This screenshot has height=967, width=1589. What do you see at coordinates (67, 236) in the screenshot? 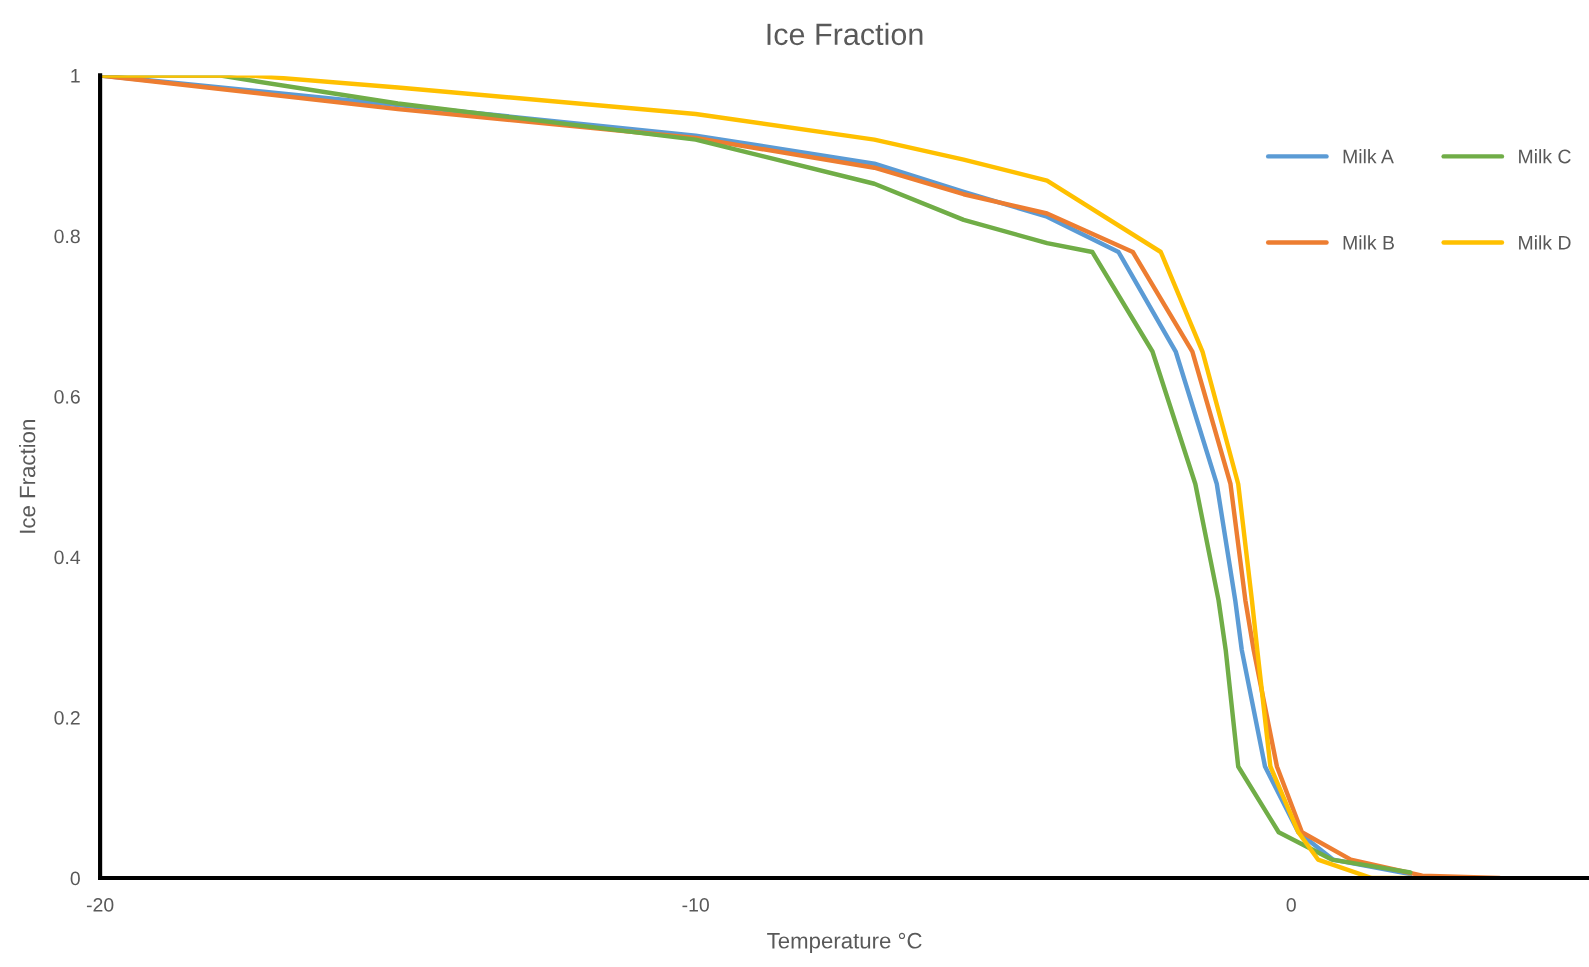
I see `y-tick-label: 0.8` at bounding box center [67, 236].